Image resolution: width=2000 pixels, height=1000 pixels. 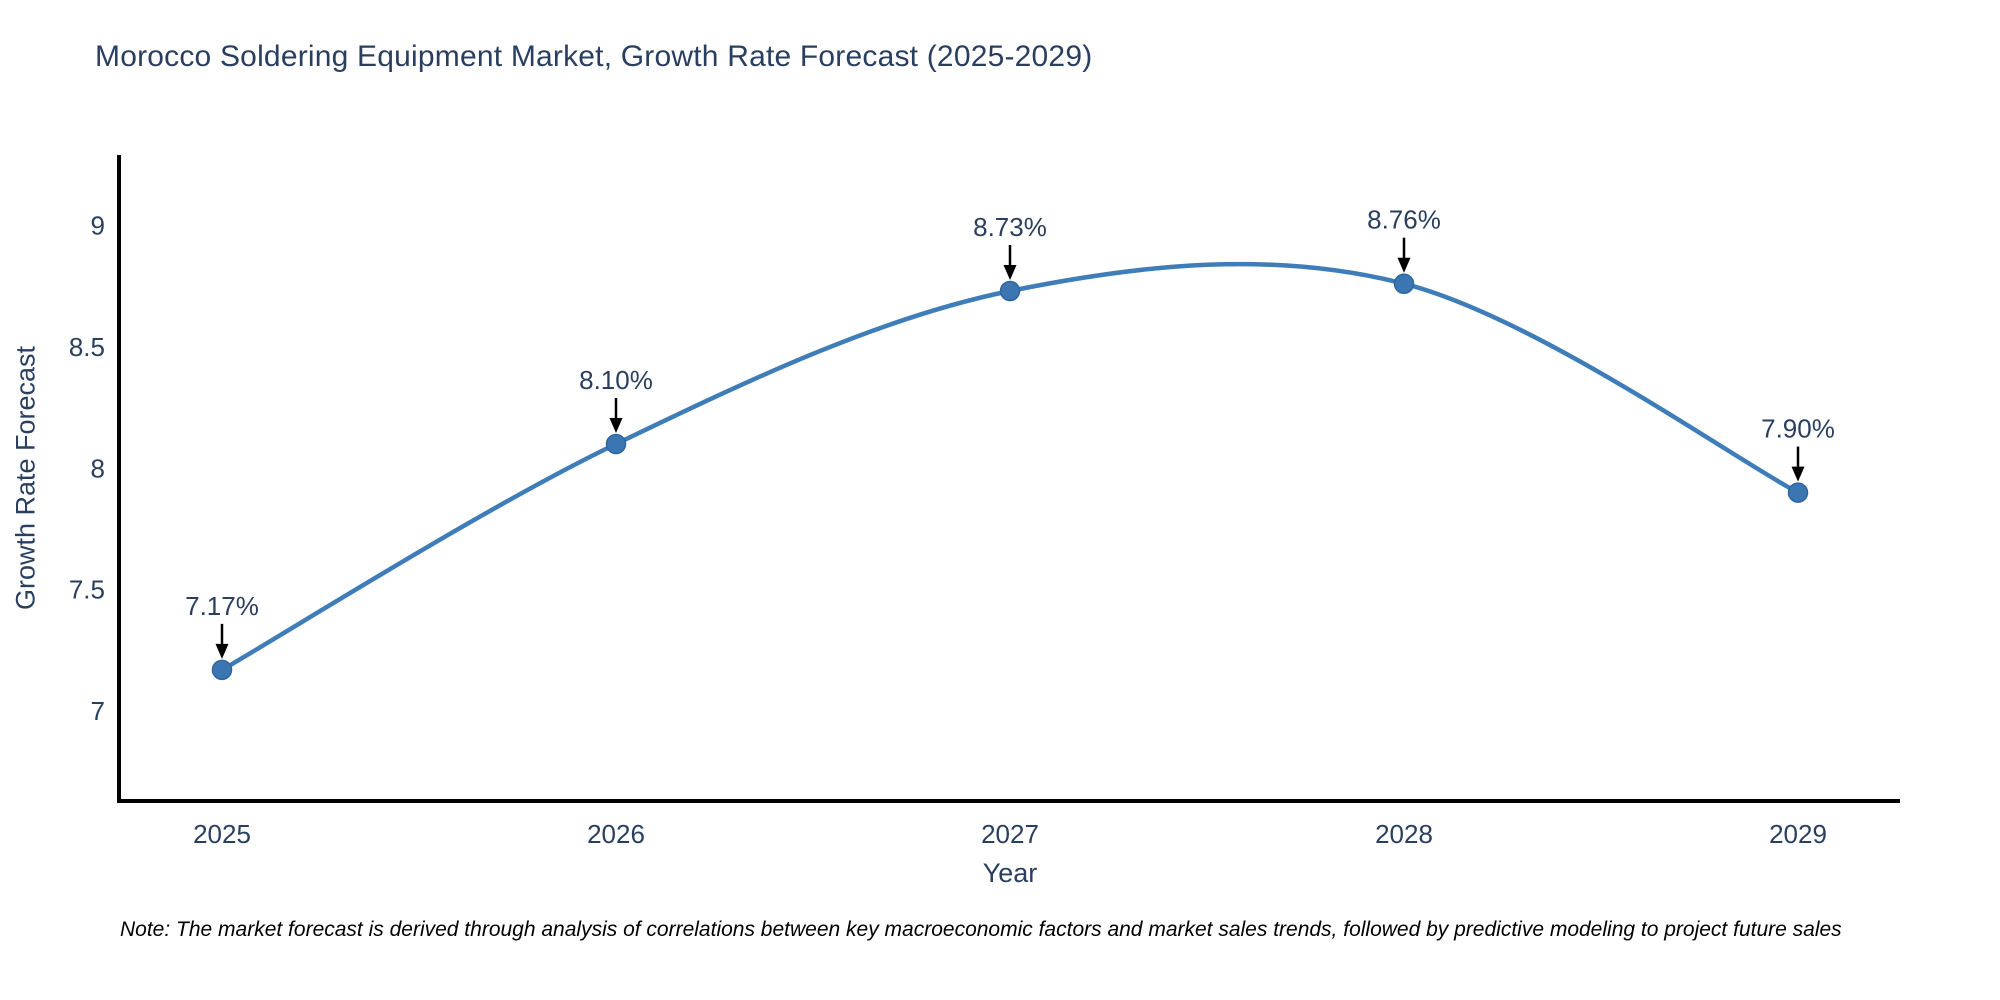 I want to click on x-axis-title: Year, so click(x=1010, y=873).